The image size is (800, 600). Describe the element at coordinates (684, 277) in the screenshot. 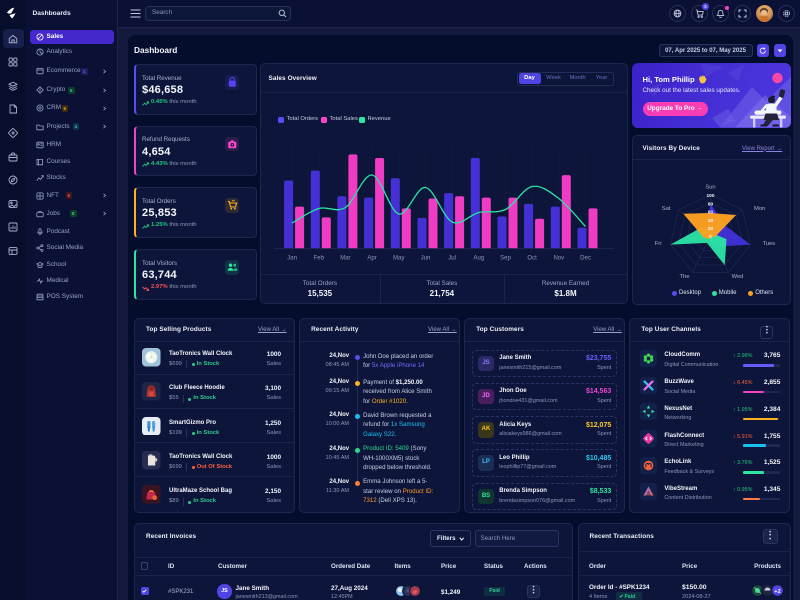

I see `svg-text: The` at that location.